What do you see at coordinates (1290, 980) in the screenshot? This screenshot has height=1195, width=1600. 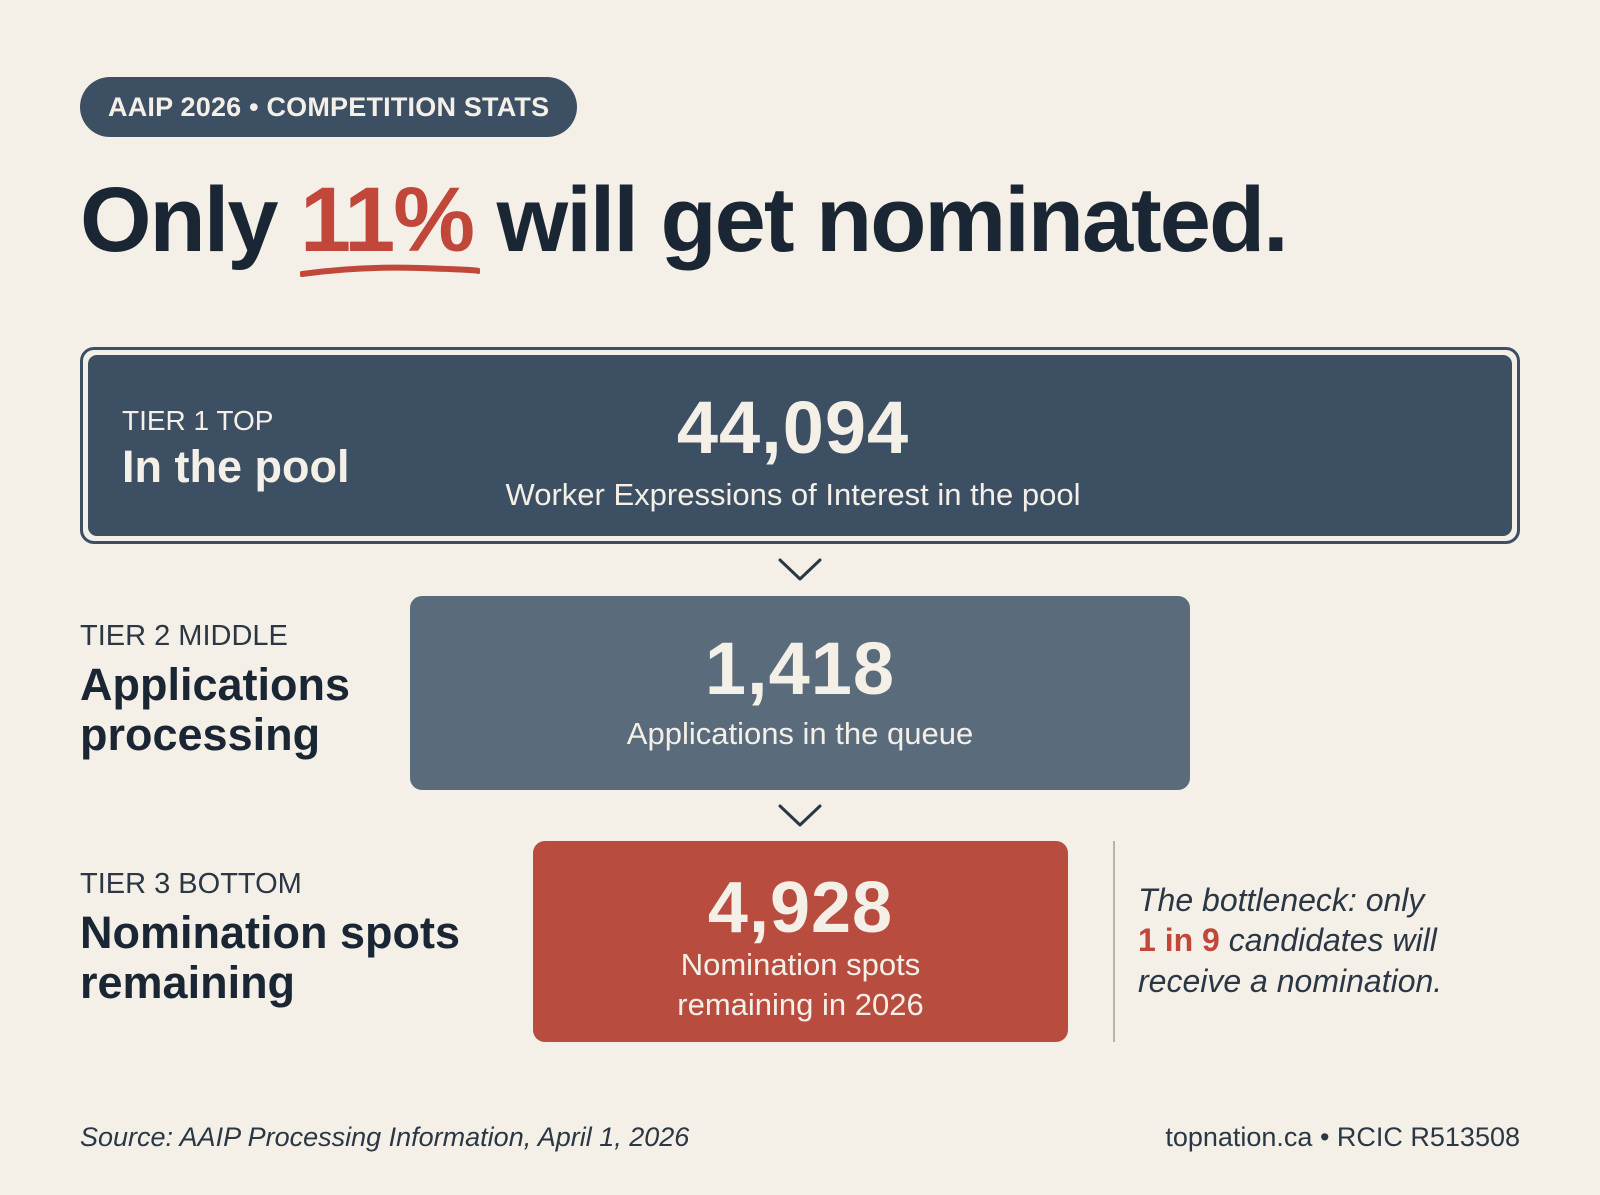 I see `note-line3: receive a nomination.` at bounding box center [1290, 980].